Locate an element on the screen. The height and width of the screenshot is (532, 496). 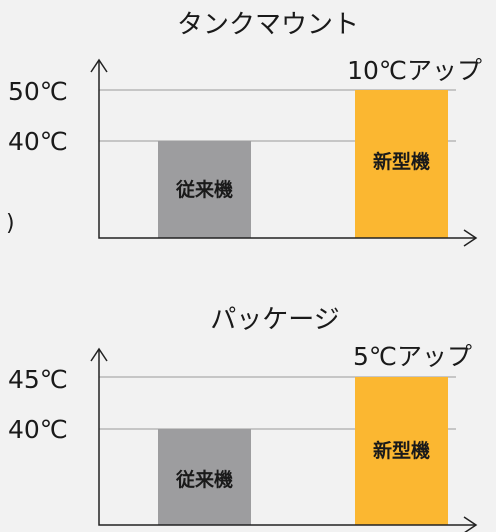
y-tick-label-top: 50℃ is located at coordinates (38, 91).